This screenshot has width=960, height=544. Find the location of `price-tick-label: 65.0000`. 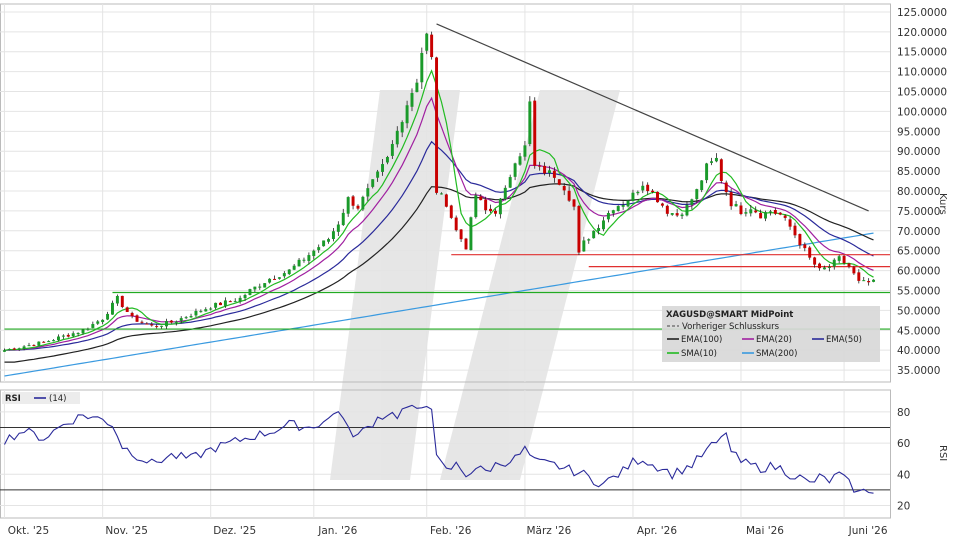

price-tick-label: 65.0000 is located at coordinates (918, 252).